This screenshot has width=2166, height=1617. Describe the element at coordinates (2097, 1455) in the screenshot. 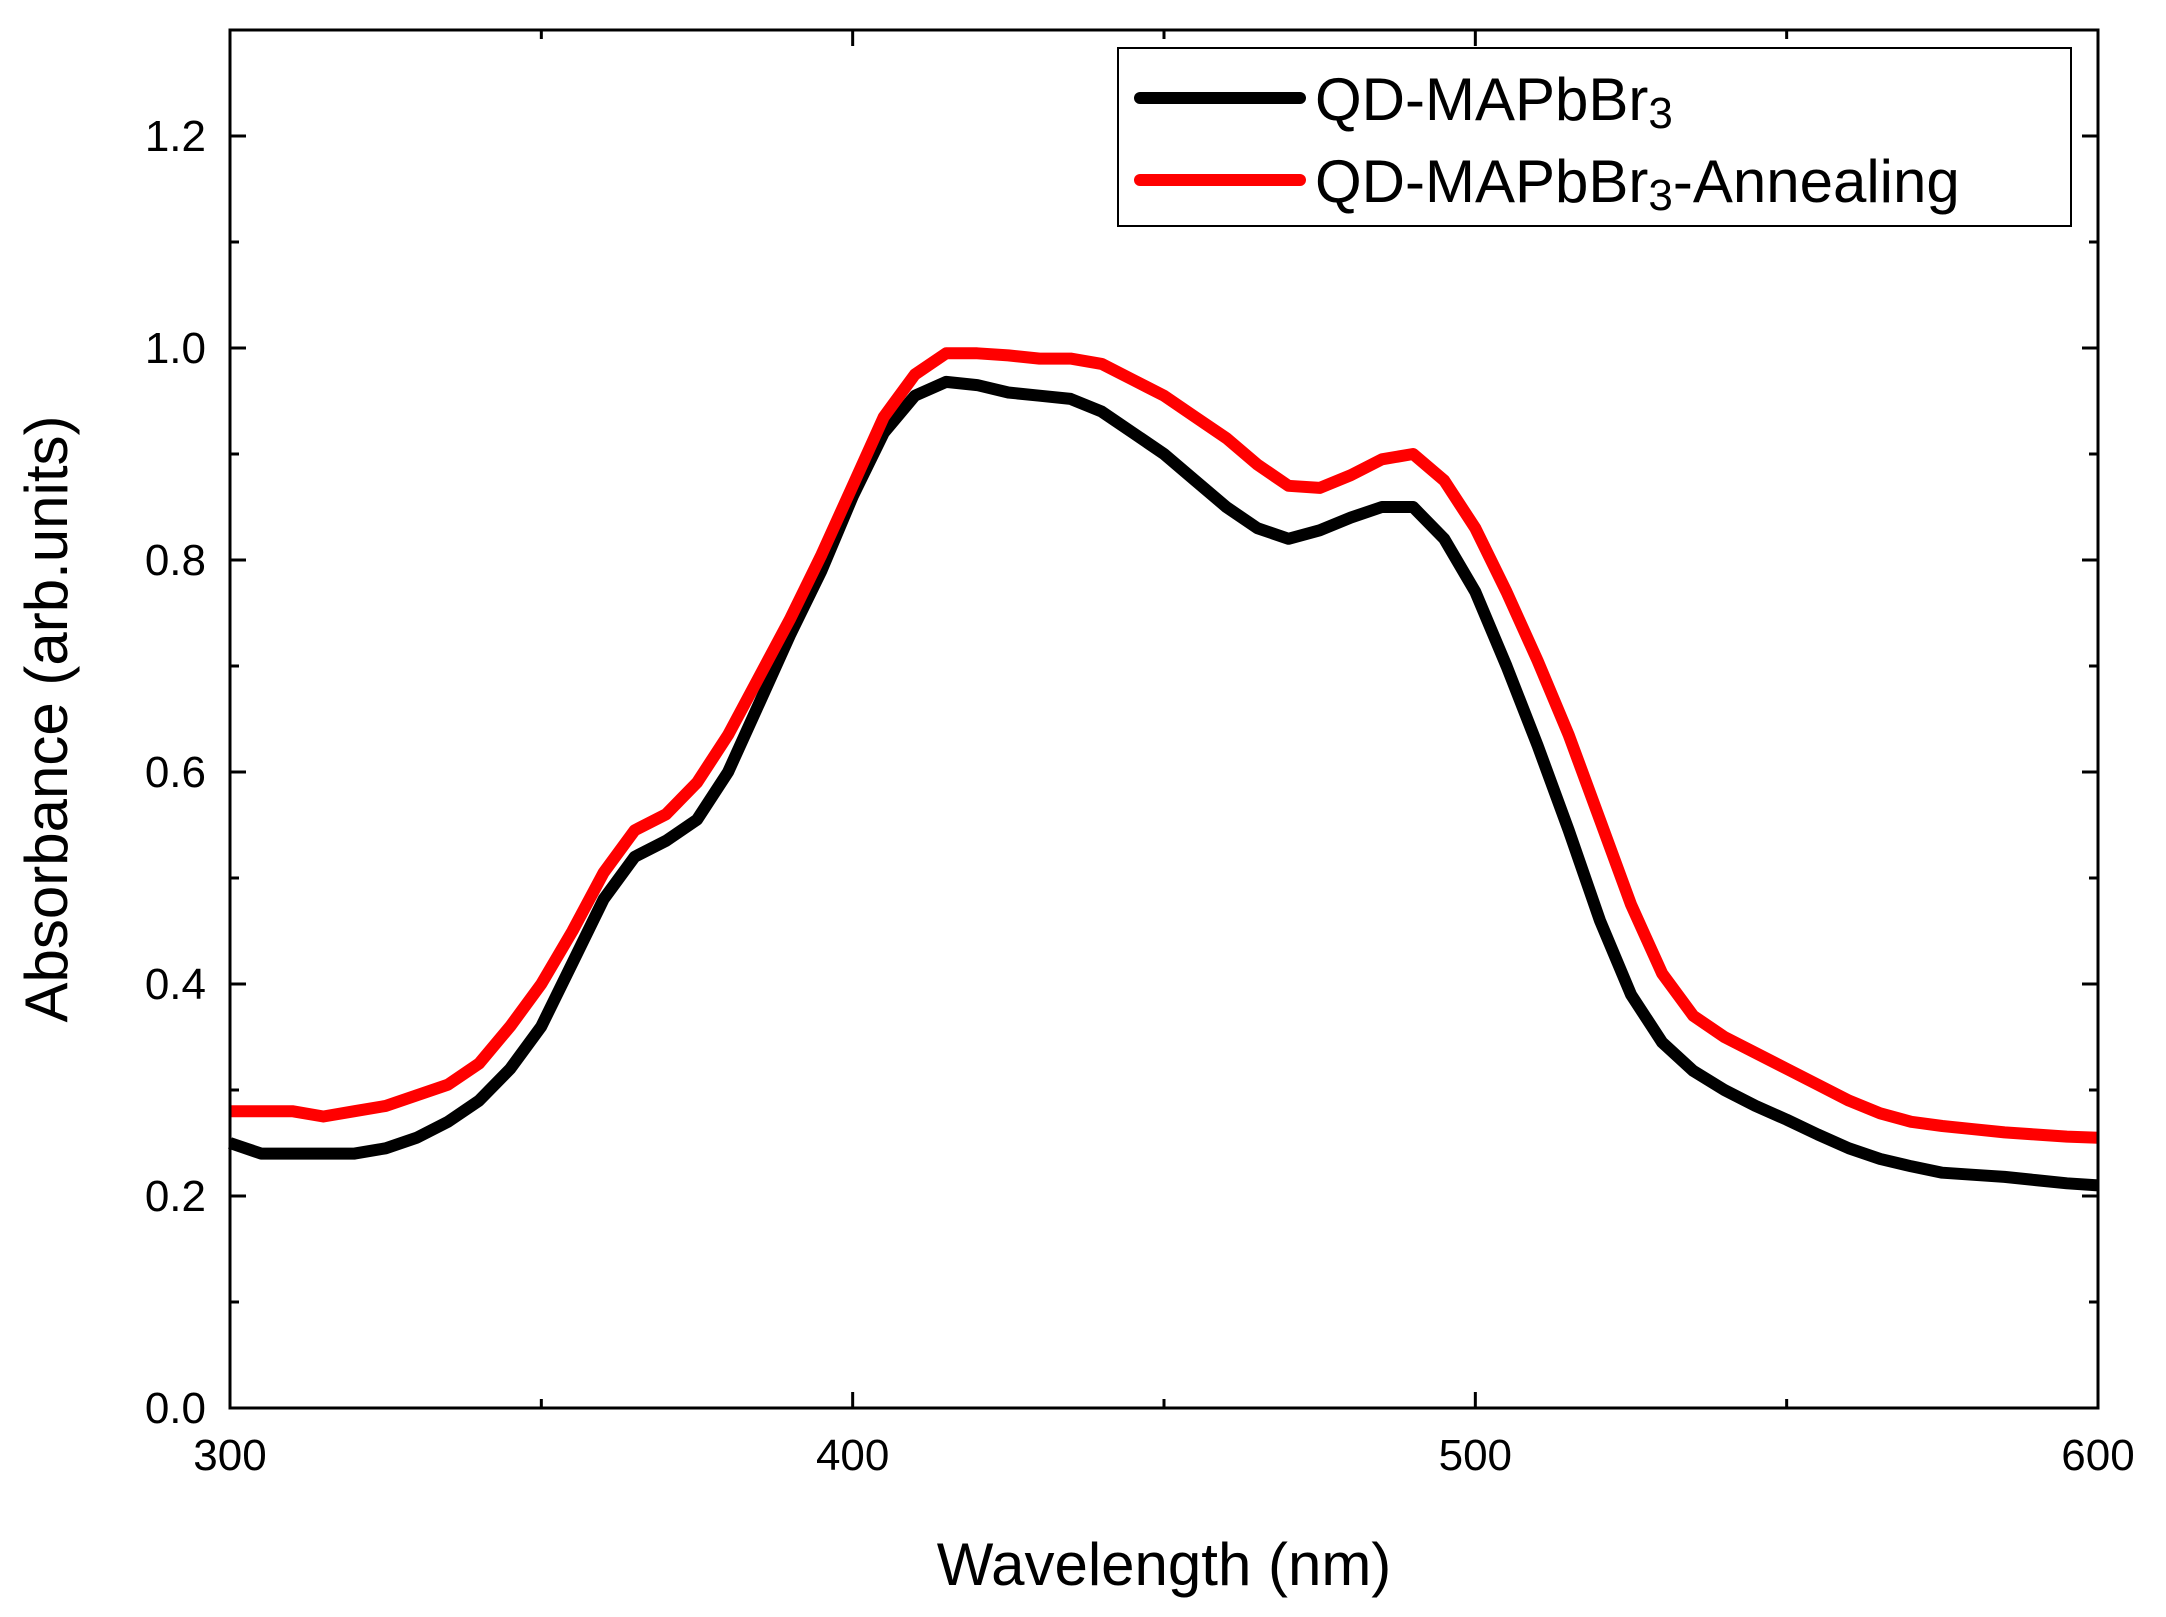

I see `x-tick-label: 600` at that location.